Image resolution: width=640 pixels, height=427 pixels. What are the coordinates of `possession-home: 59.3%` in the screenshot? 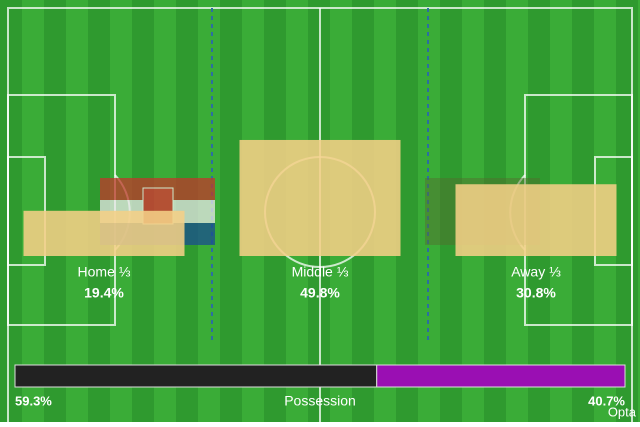 It's located at (33, 400).